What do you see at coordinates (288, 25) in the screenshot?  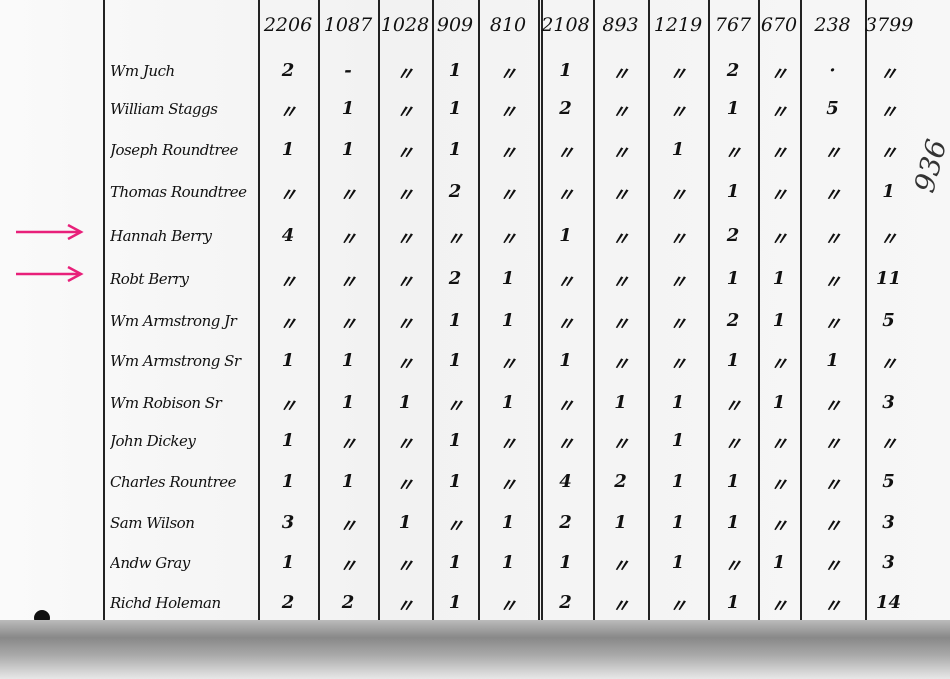 I see `column-header: 2206` at bounding box center [288, 25].